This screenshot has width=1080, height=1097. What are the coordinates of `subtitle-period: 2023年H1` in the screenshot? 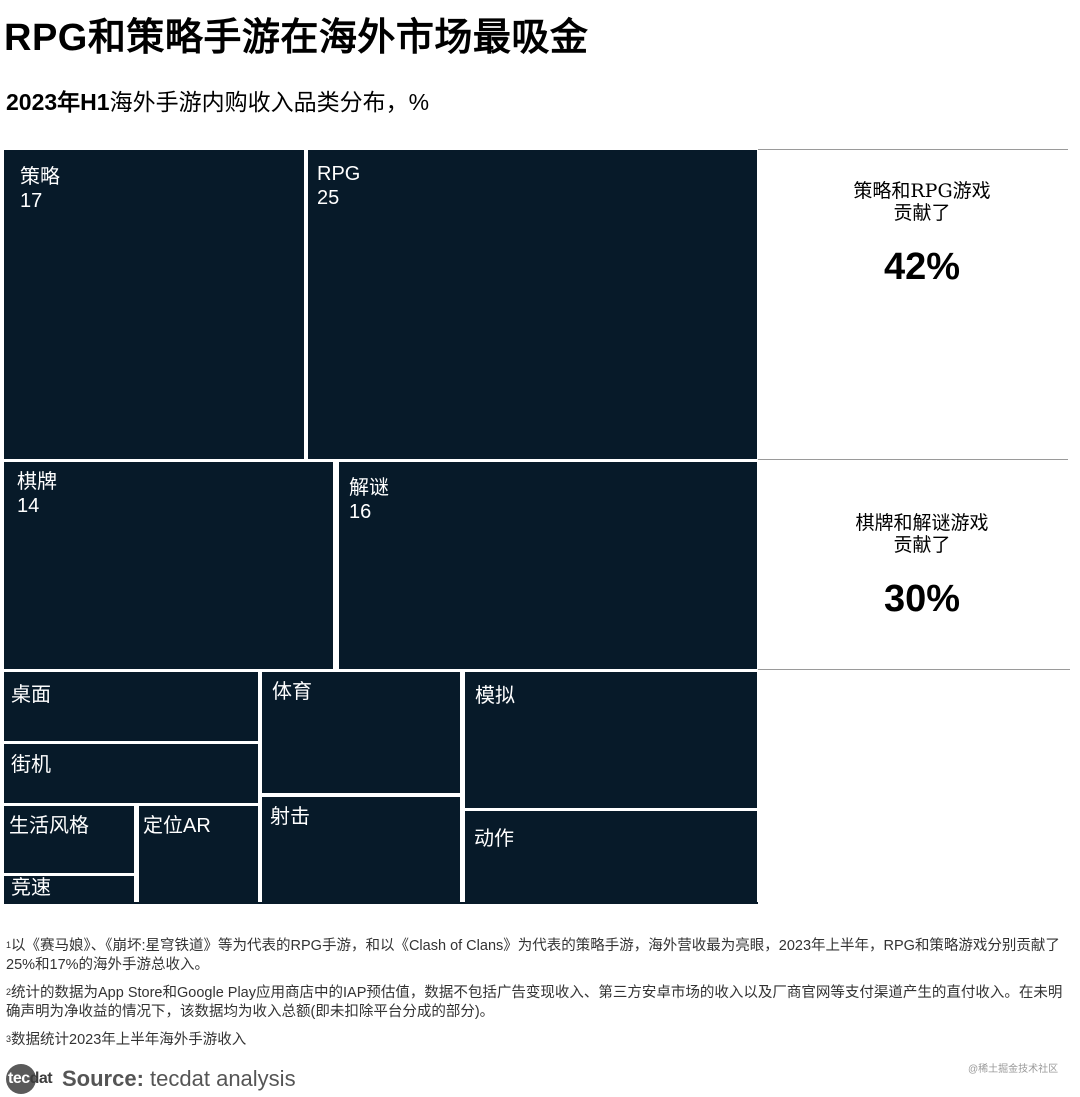 It's located at (58, 102).